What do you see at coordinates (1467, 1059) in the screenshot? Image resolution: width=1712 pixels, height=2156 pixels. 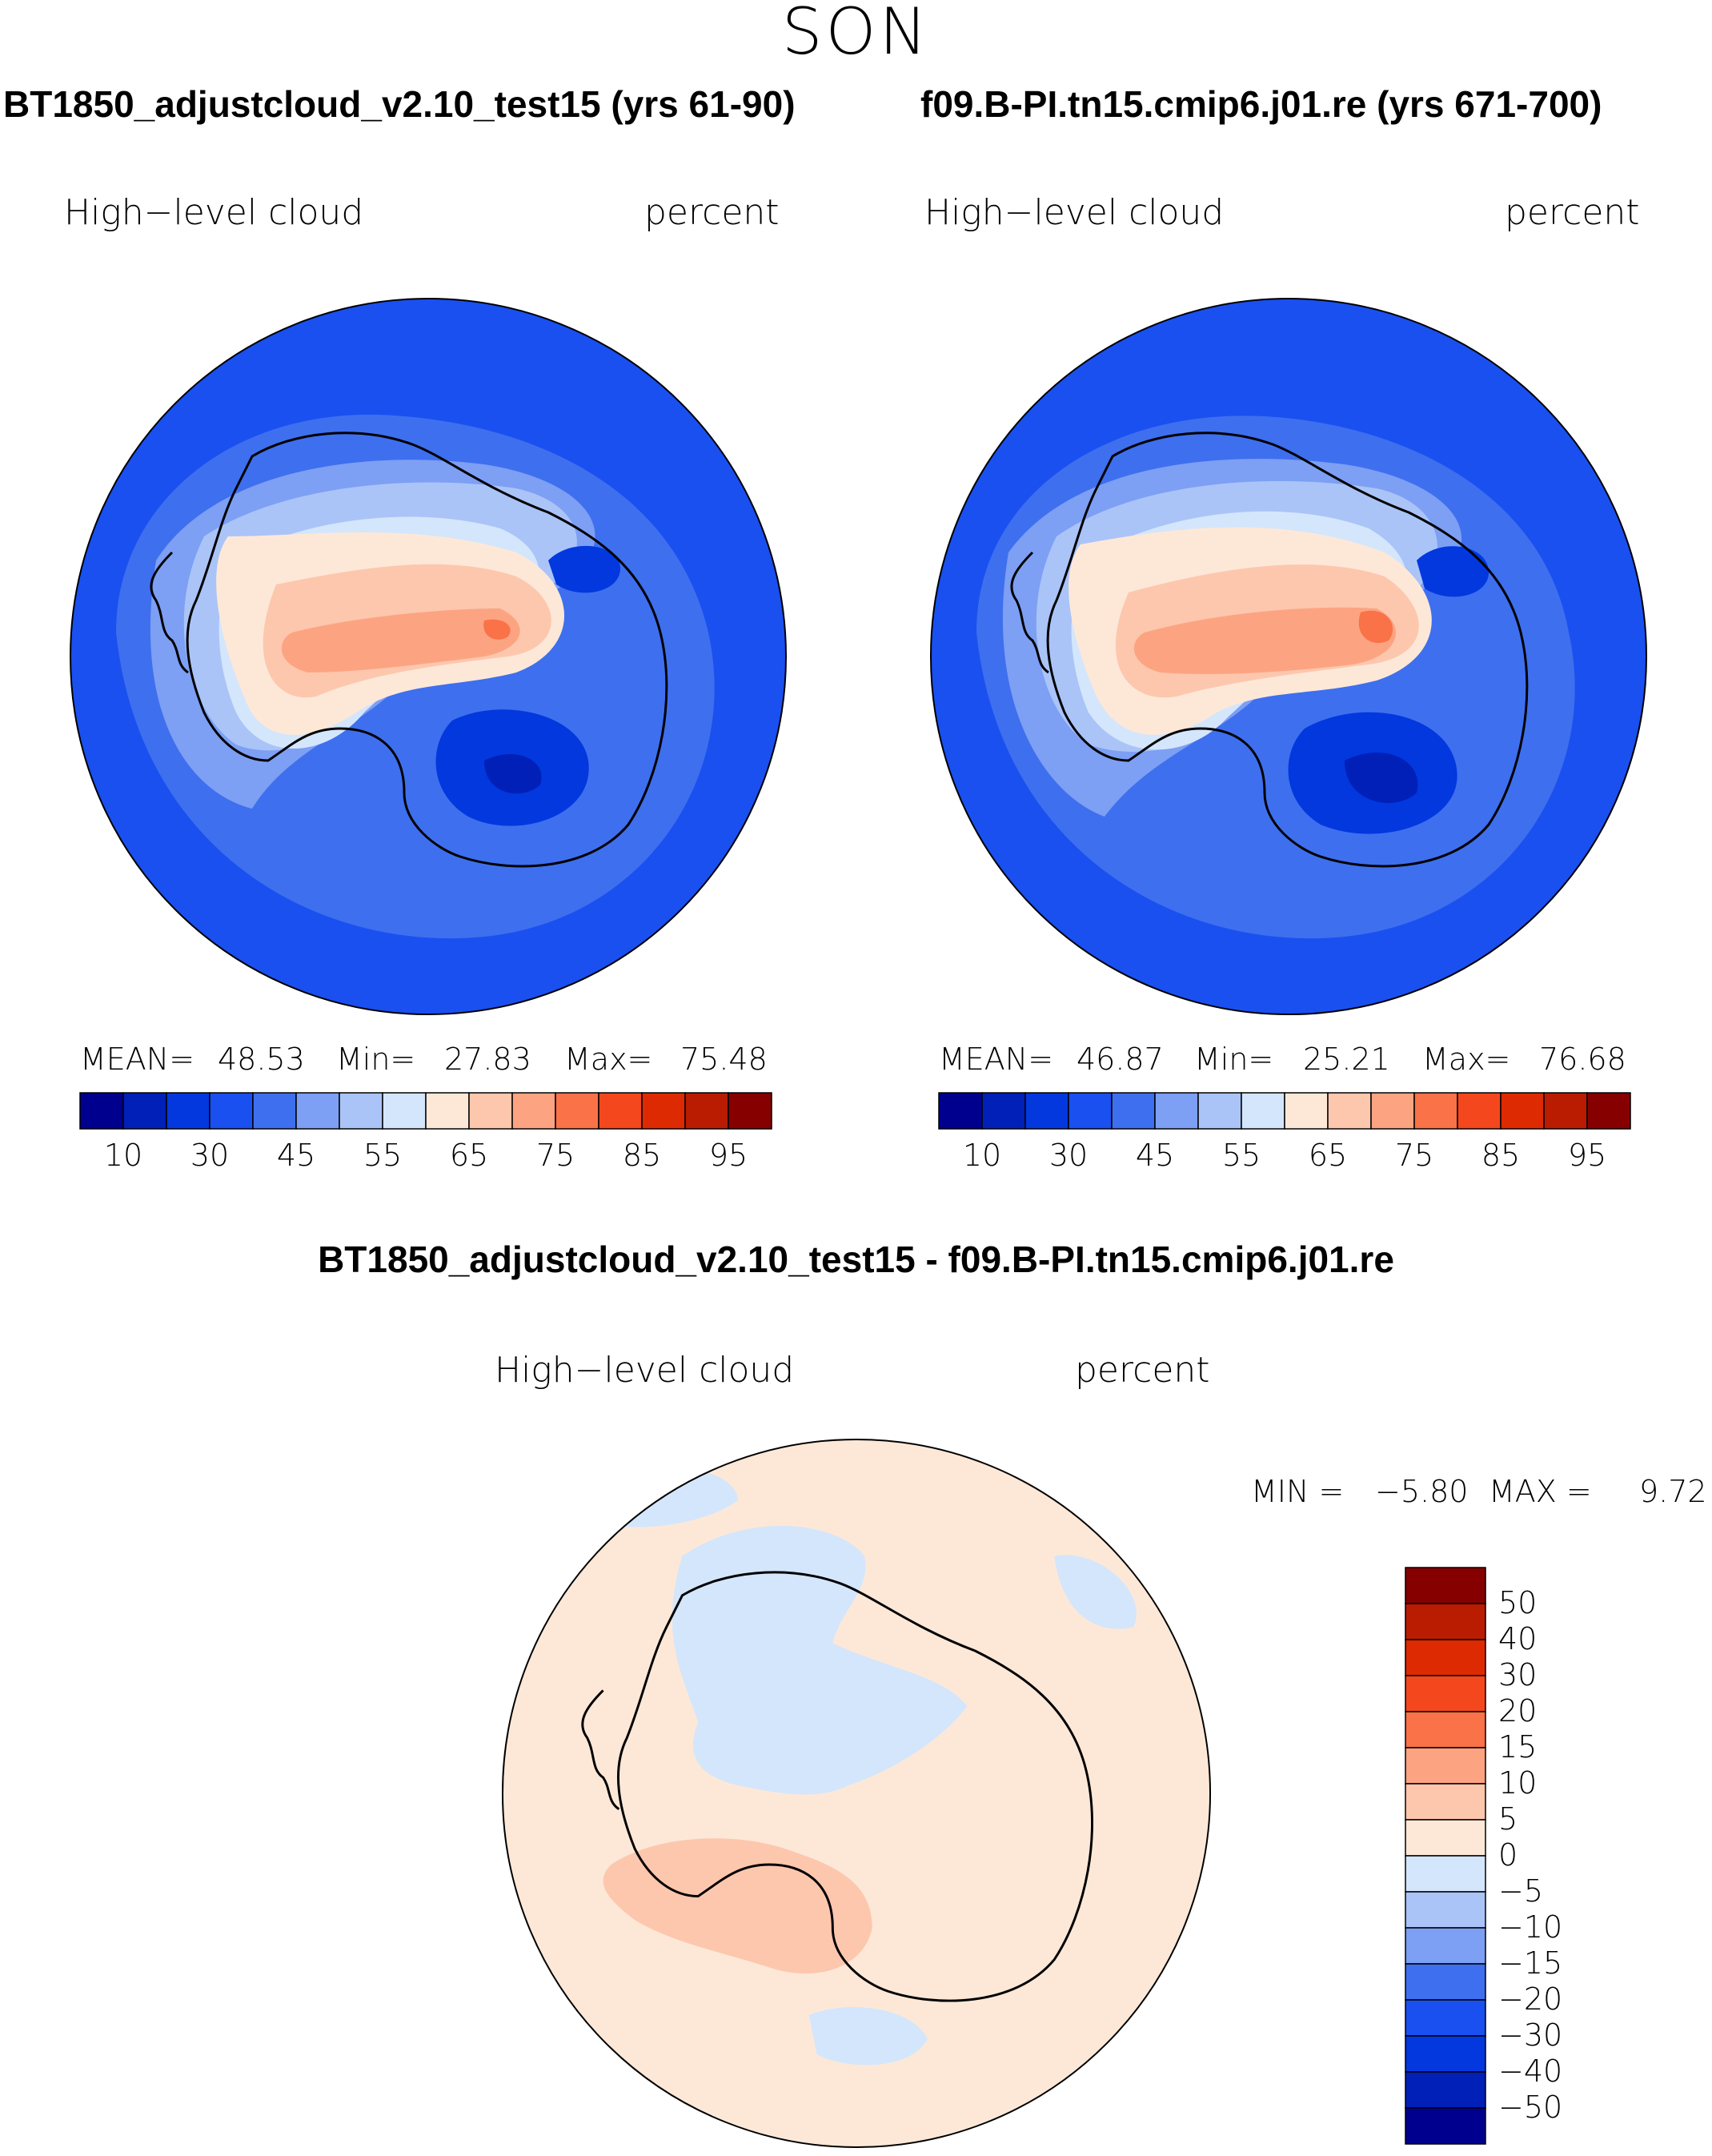 I see `panel-2-max-label: Max=` at bounding box center [1467, 1059].